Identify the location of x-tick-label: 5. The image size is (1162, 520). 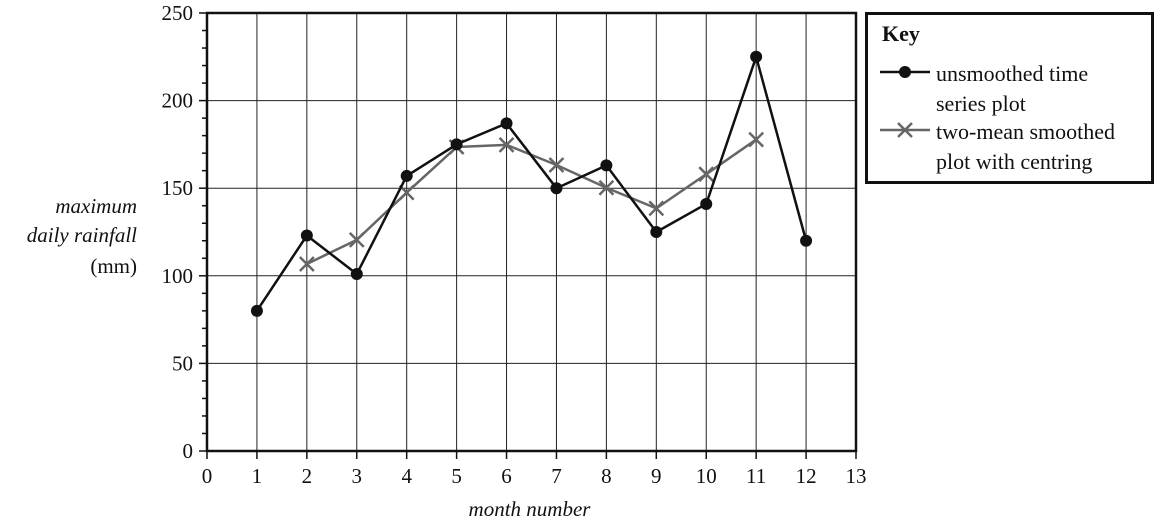
(456, 476).